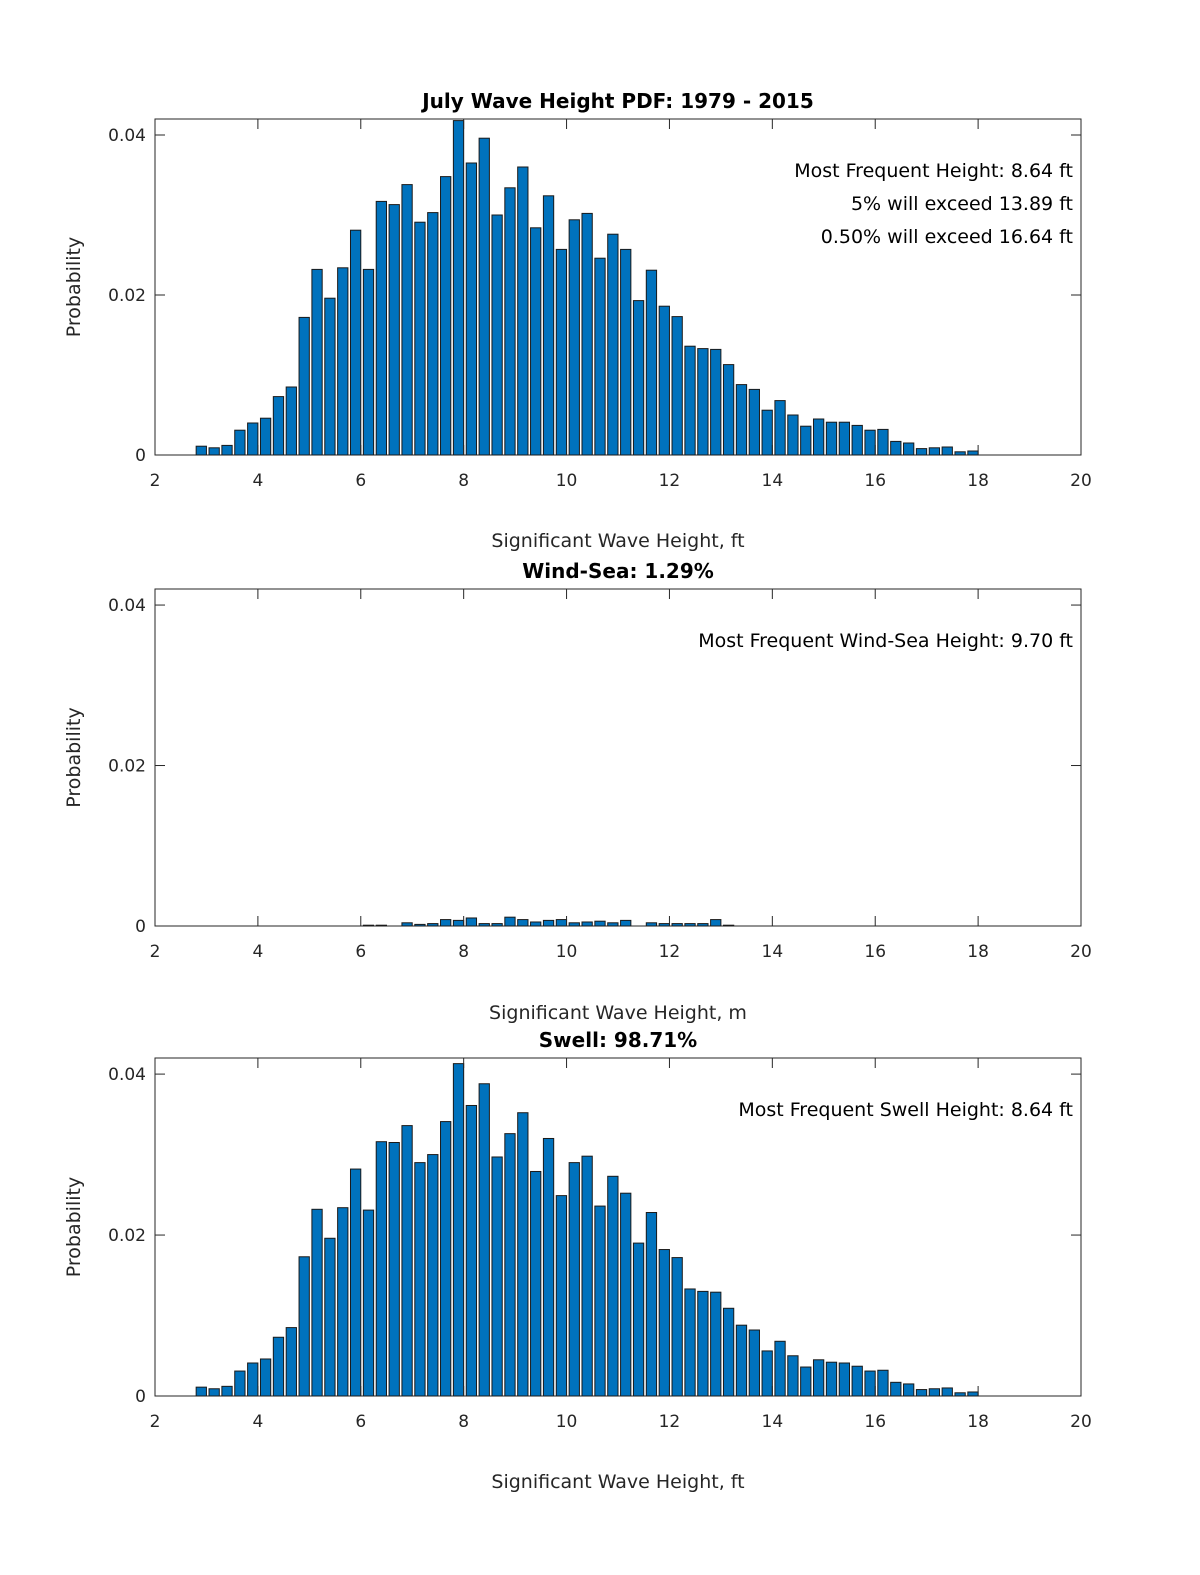 The width and height of the screenshot is (1200, 1575). I want to click on annotation: Most Frequent Height: 8.64 ft, so click(933, 171).